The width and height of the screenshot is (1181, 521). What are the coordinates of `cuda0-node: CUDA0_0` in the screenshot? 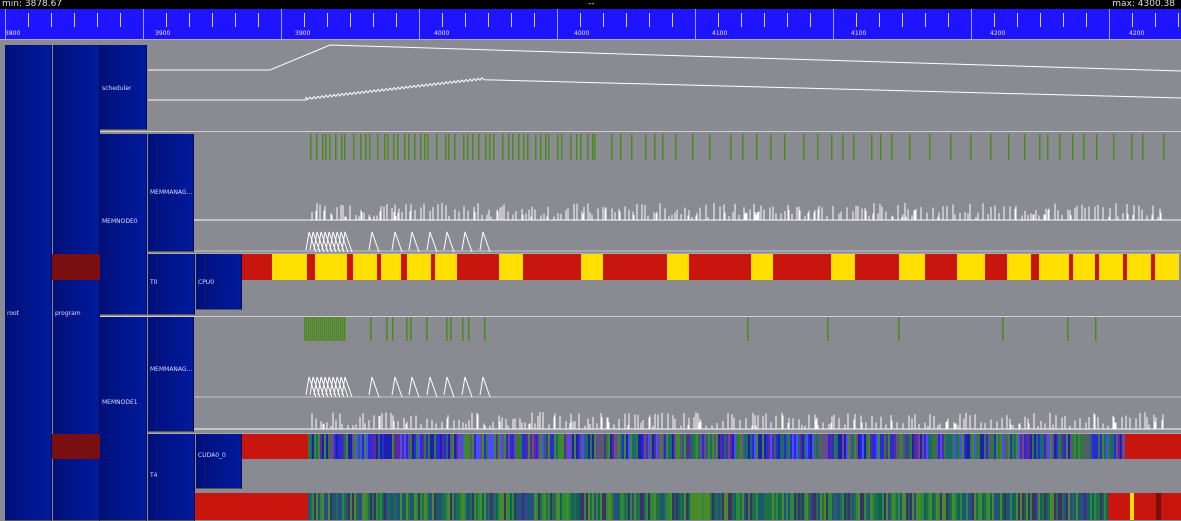 It's located at (219, 461).